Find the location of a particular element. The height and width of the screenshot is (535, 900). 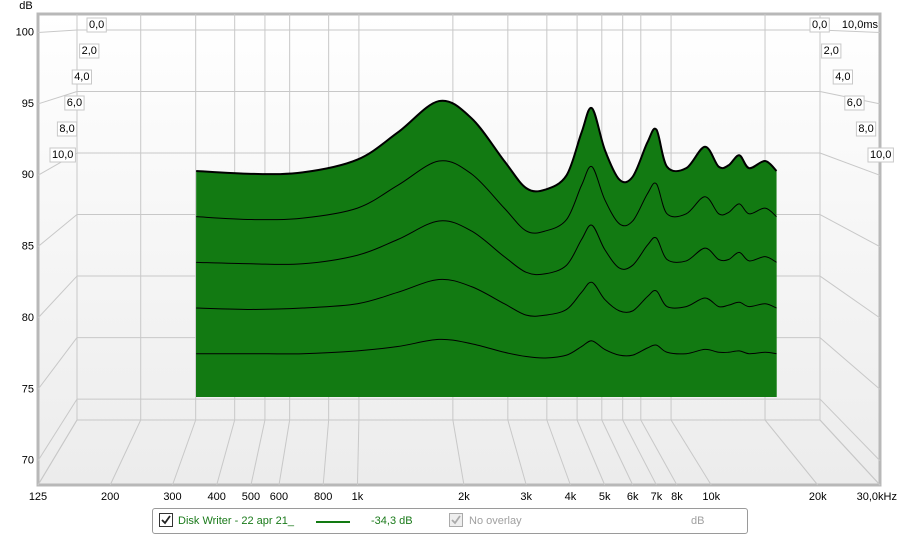

x-tick-label: 10k is located at coordinates (711, 497).